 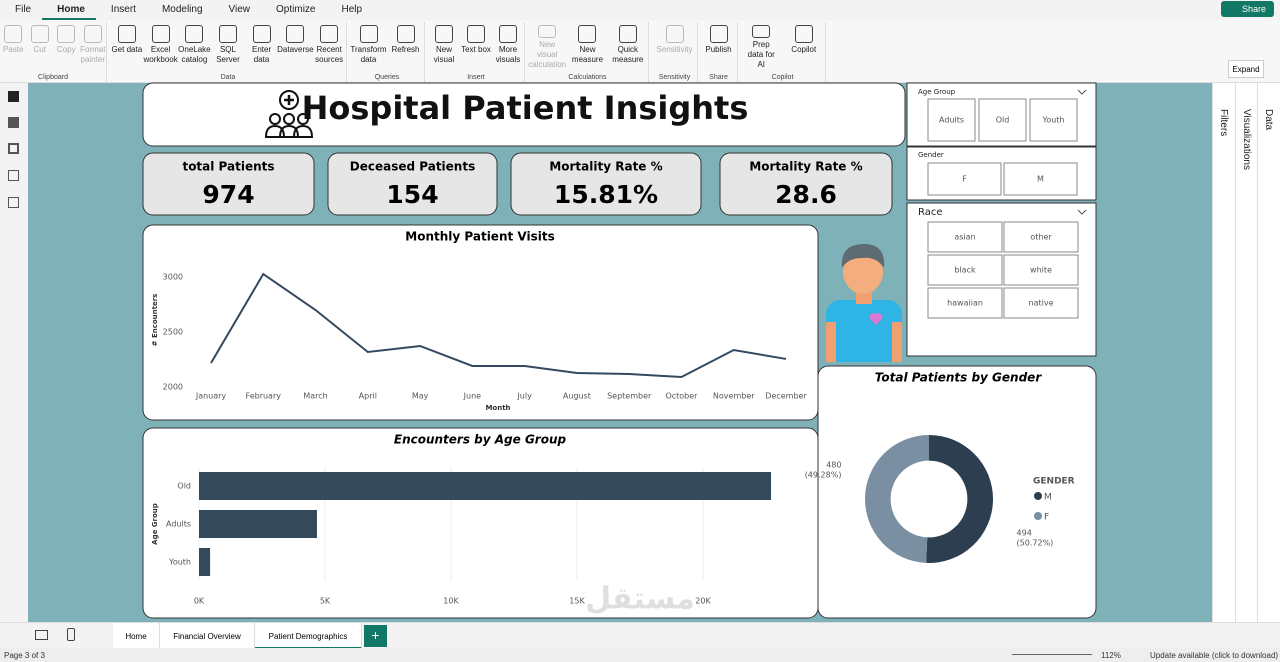 What do you see at coordinates (1268, 352) in the screenshot?
I see `data-pane: Data` at bounding box center [1268, 352].